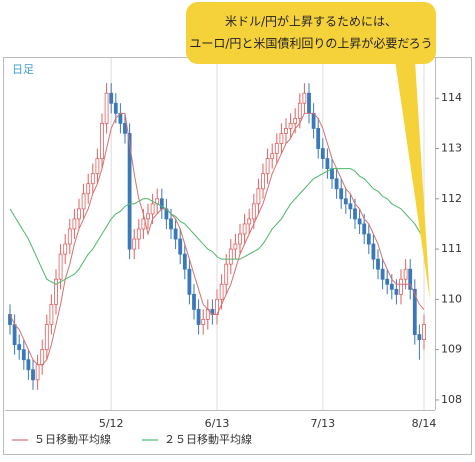 The width and height of the screenshot is (475, 462). I want to click on y-tick-label: 114, so click(451, 97).